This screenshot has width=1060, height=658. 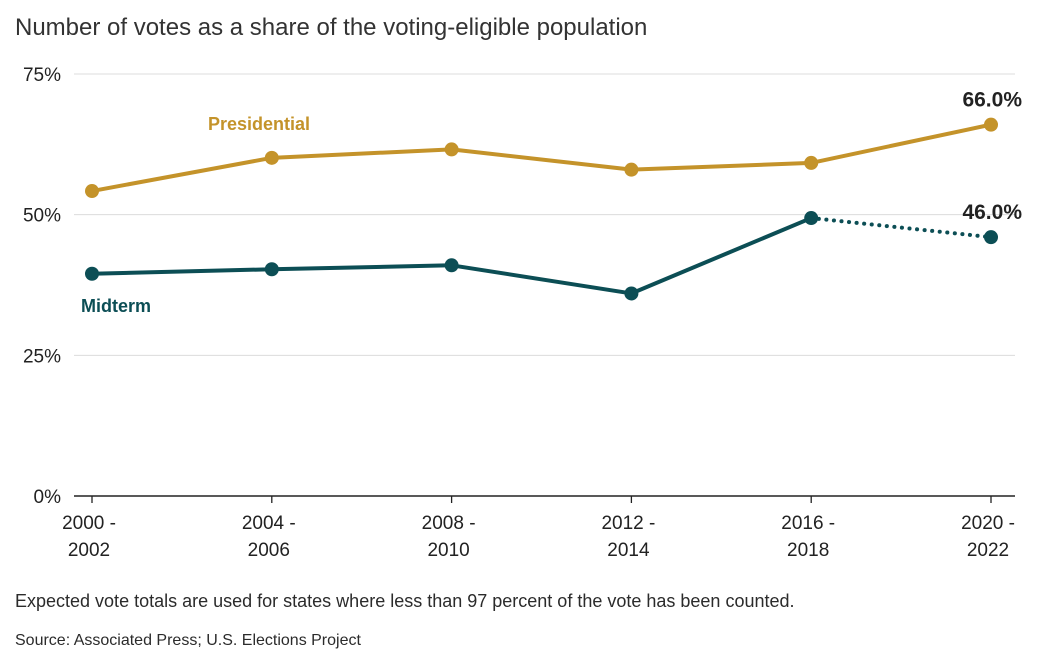 I want to click on x-tick-label: 2008 - 2010, so click(x=449, y=537).